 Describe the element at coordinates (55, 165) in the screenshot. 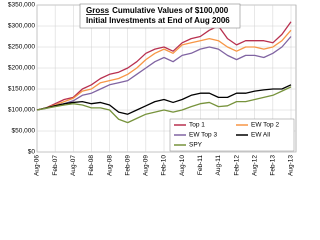

I see `x-tick-label: Feb-07` at that location.